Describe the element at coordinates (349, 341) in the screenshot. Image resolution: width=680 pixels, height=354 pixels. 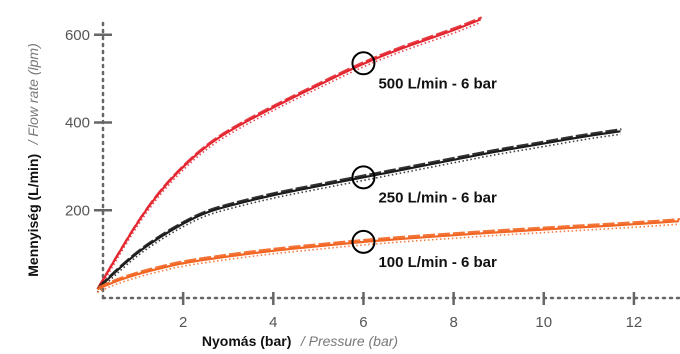
I see `x-axis-label-translation: / Pressure (bar)` at that location.